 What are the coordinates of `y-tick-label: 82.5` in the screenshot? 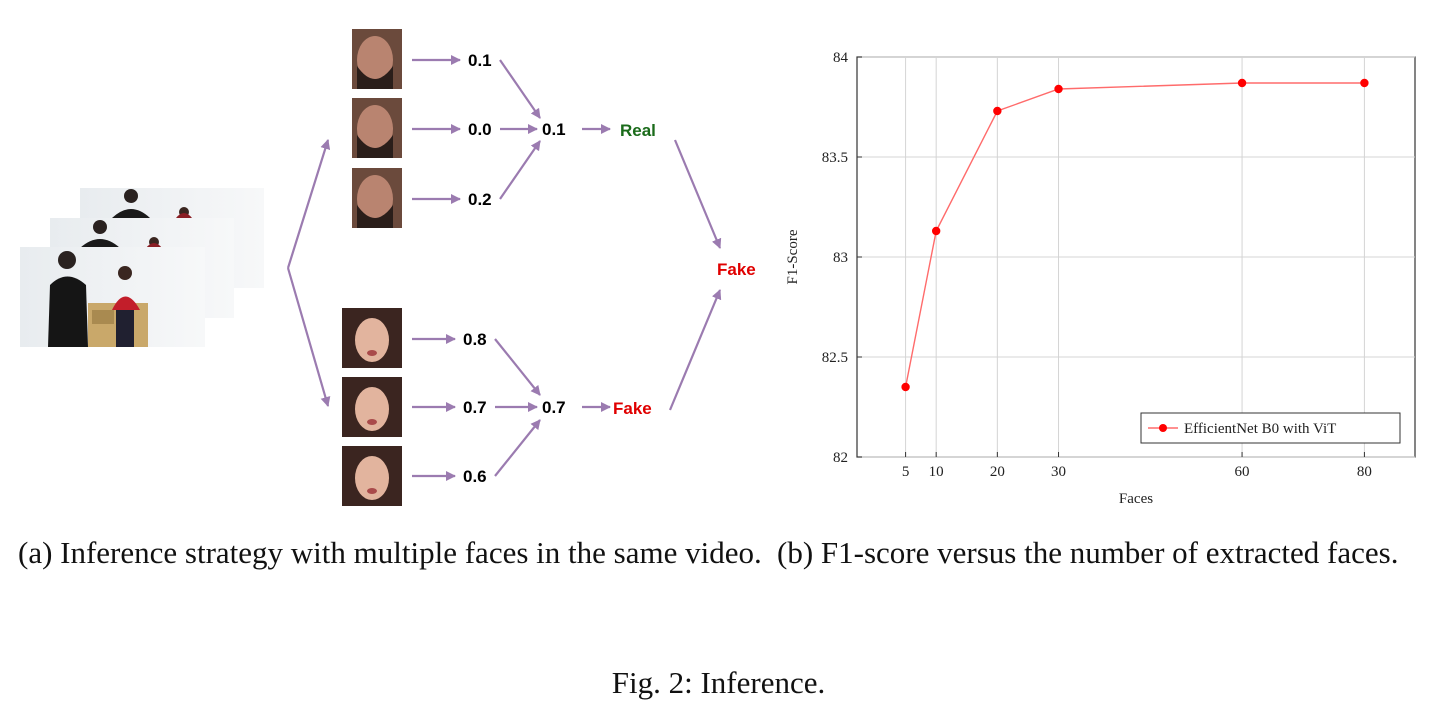 It's located at (835, 358).